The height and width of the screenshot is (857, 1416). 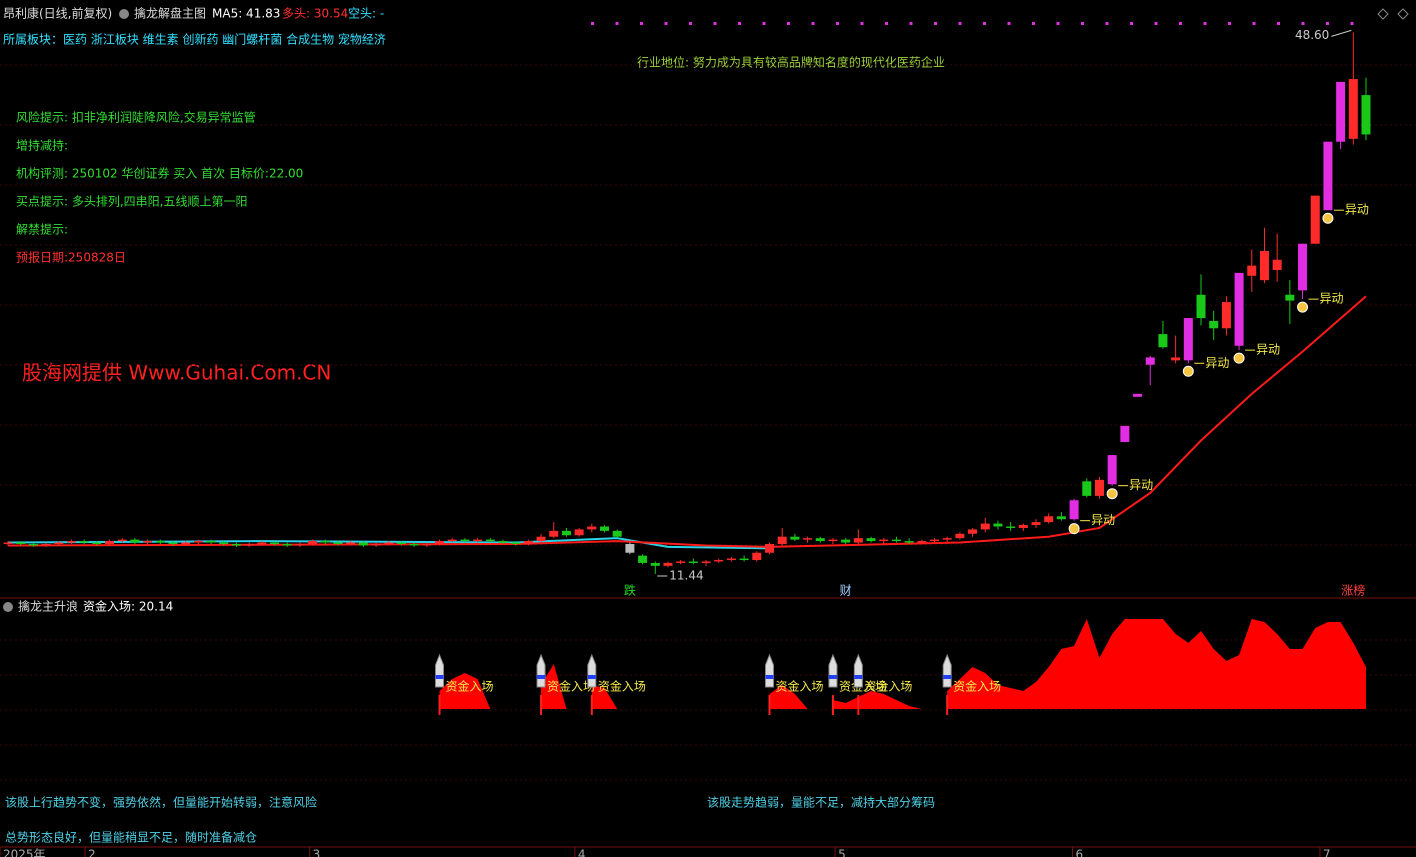 What do you see at coordinates (842, 852) in the screenshot?
I see `x-tick-label: 5` at bounding box center [842, 852].